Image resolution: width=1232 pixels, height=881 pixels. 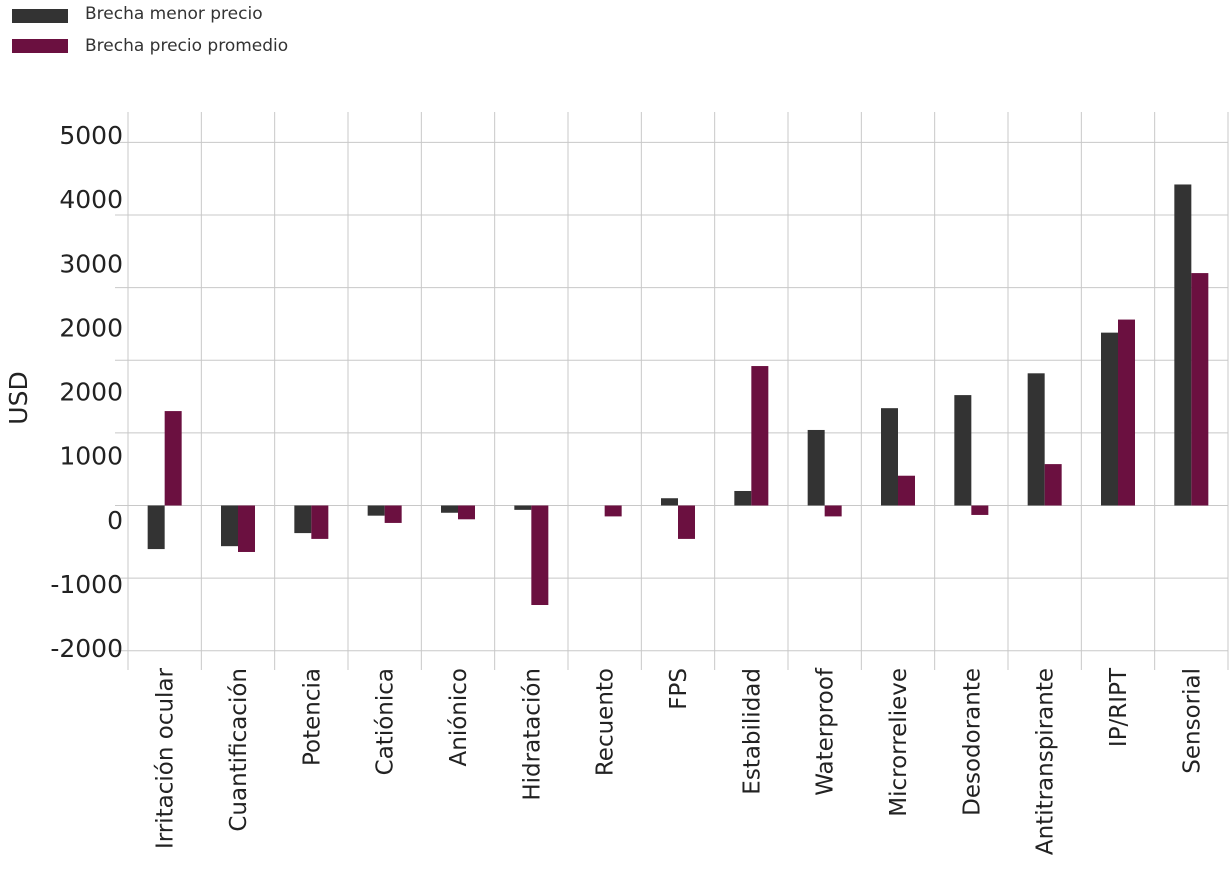 I want to click on x-tick-label: Microrrelieve, so click(x=899, y=742).